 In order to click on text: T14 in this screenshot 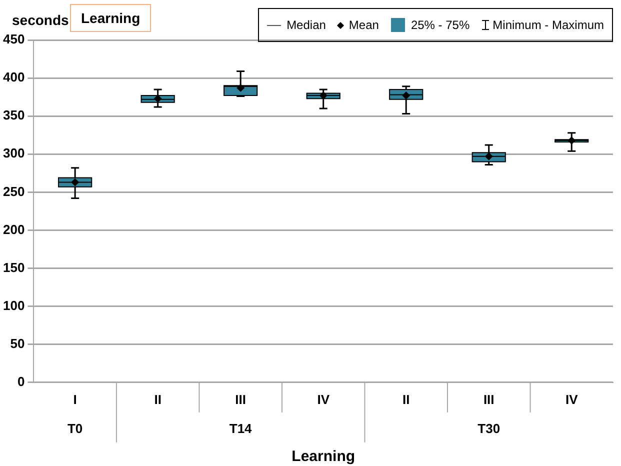, I will do `click(241, 428)`.